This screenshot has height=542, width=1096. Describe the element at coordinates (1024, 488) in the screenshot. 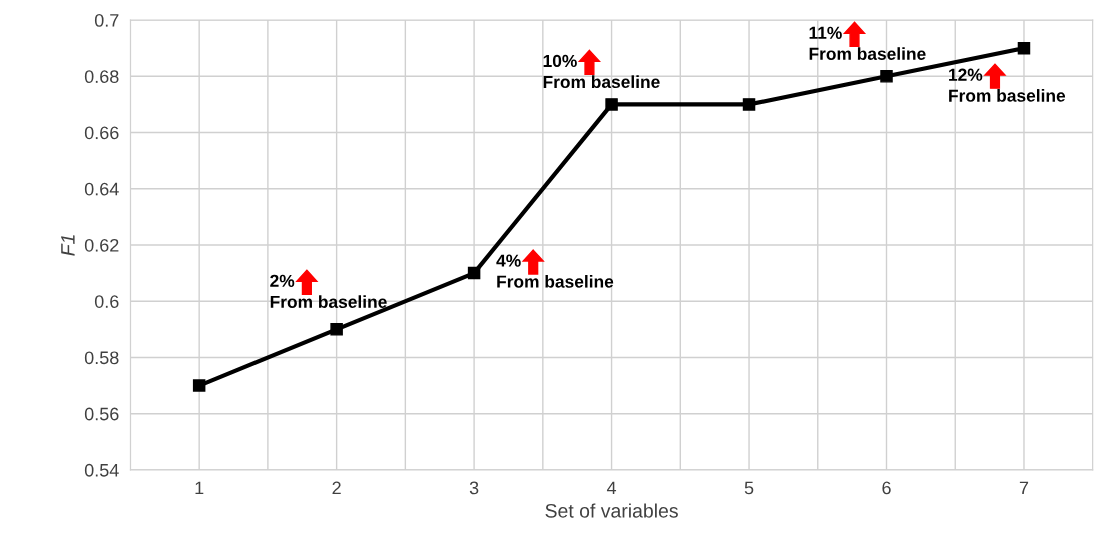

I see `x-tick-label: 7` at that location.